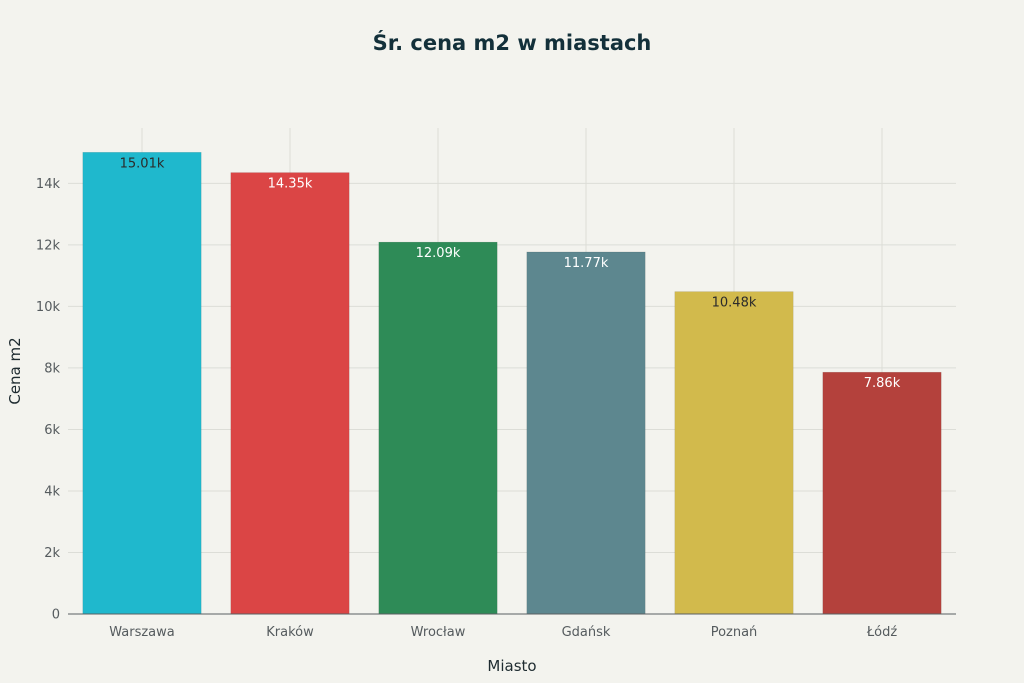  I want to click on bar-value-label: 10.48k, so click(734, 303).